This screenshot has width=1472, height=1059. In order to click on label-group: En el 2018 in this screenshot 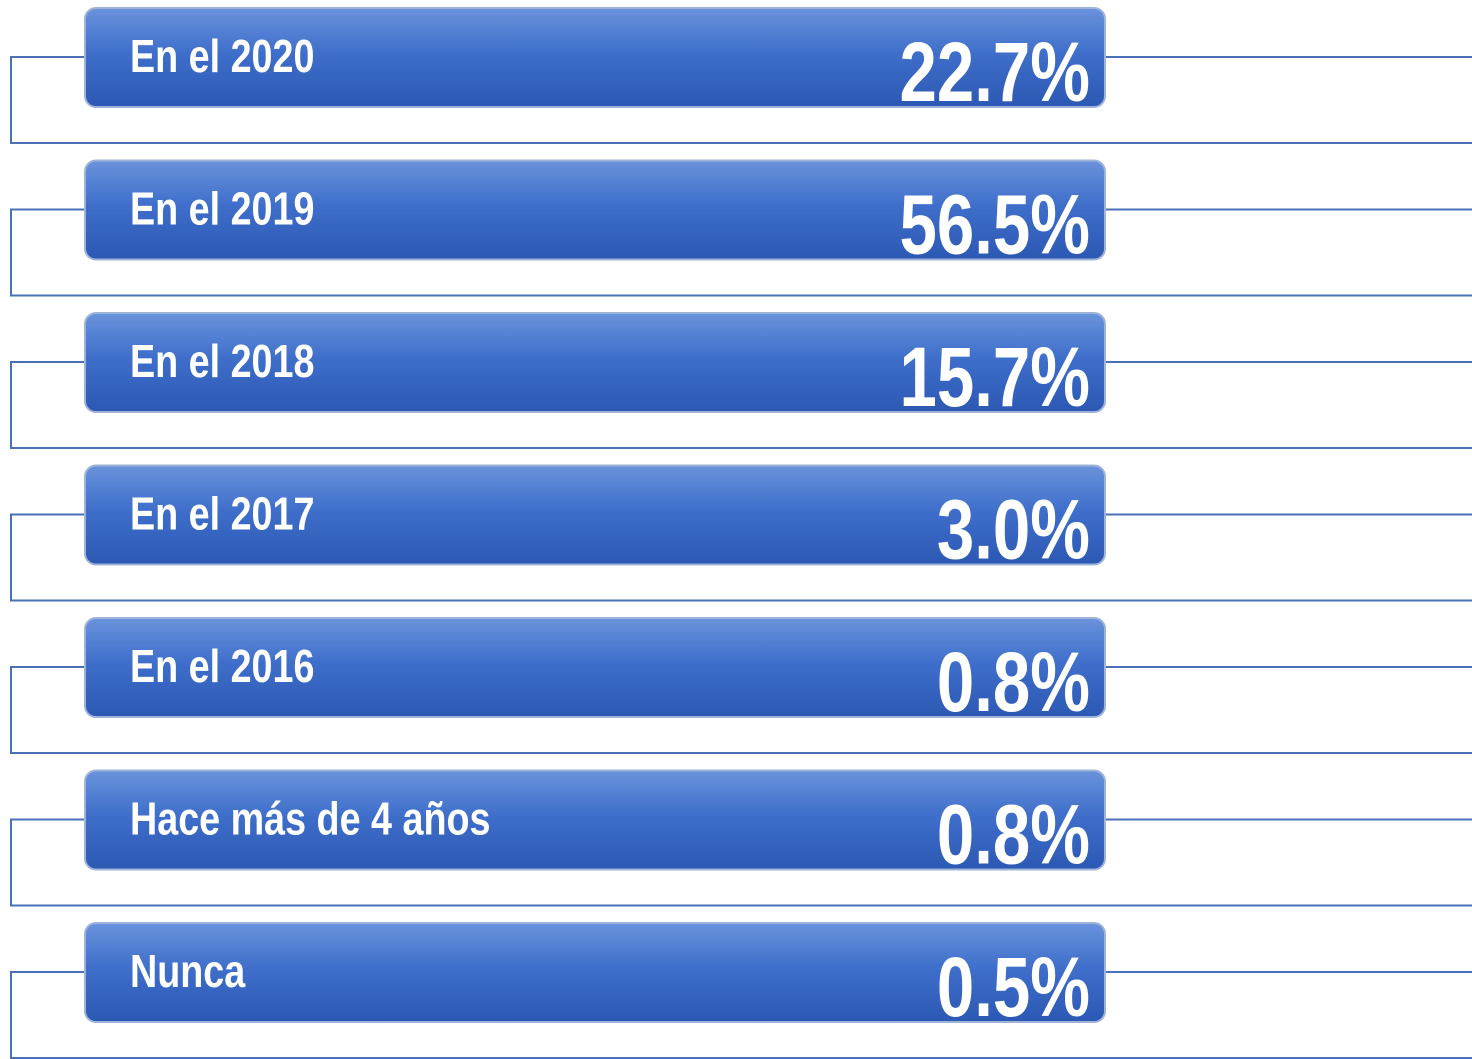, I will do `click(222, 360)`.